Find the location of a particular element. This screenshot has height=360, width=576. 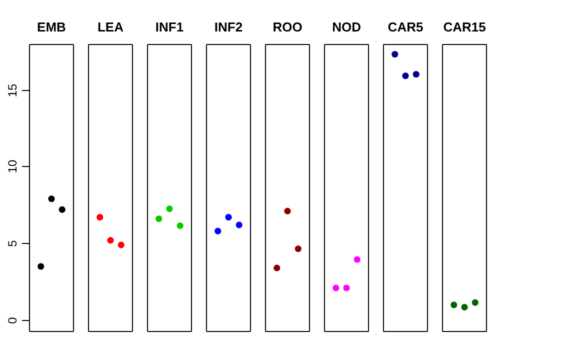

x-tick-label: EMB is located at coordinates (51, 26).